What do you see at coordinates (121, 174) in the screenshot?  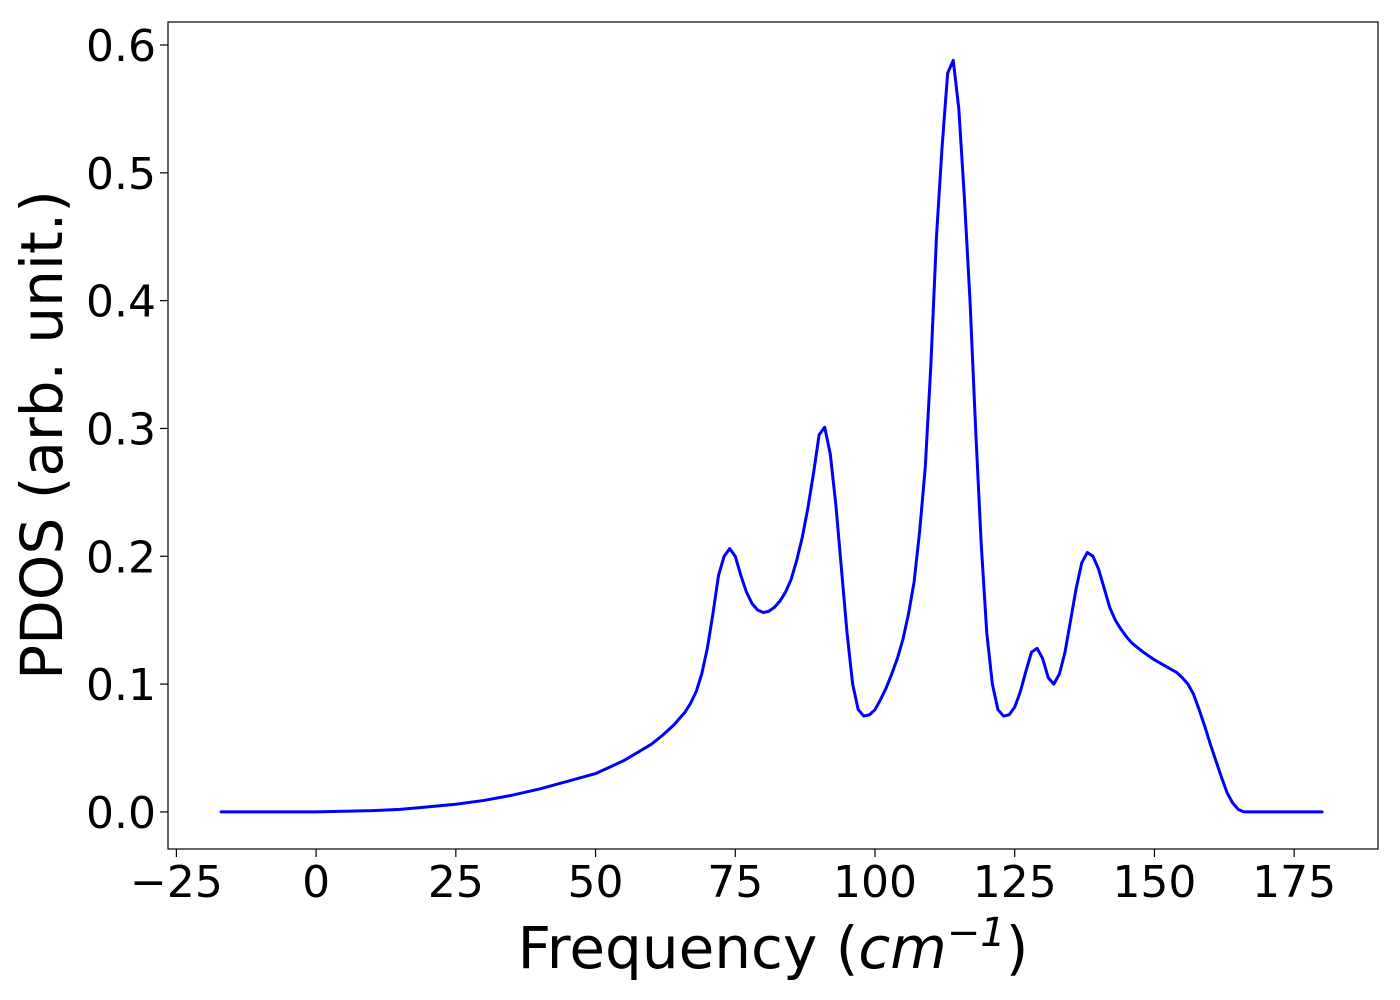 I see `y-tick-label: 0.5` at bounding box center [121, 174].